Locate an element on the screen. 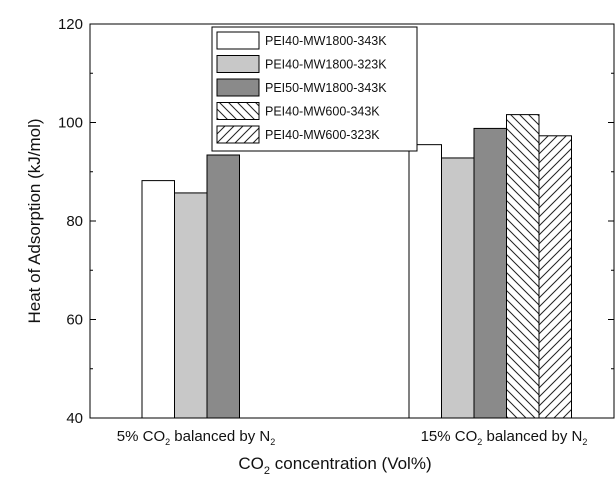 This screenshot has height=477, width=616. legend-label: PEI40-MW1800-343K is located at coordinates (326, 41).